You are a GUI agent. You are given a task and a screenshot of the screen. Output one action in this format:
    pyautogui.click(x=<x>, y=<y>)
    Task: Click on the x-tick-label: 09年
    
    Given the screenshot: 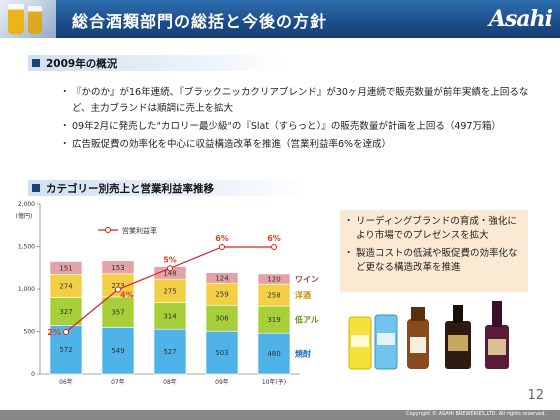 What is the action you would take?
    pyautogui.click(x=222, y=382)
    